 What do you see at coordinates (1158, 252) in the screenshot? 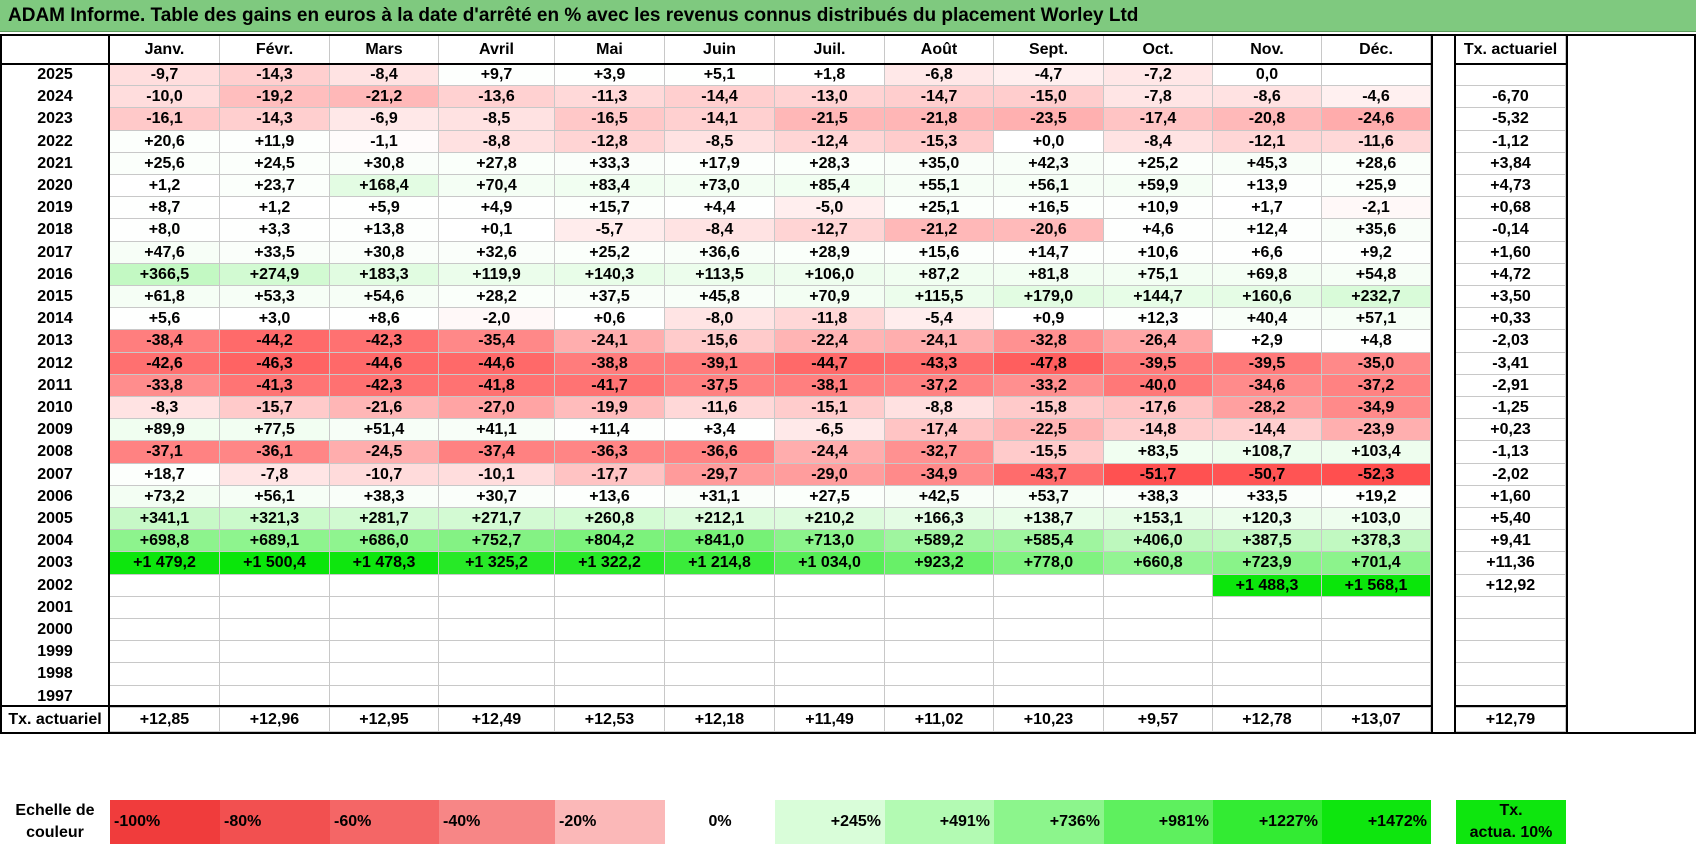
I see `table-cell: +10,6` at bounding box center [1158, 252].